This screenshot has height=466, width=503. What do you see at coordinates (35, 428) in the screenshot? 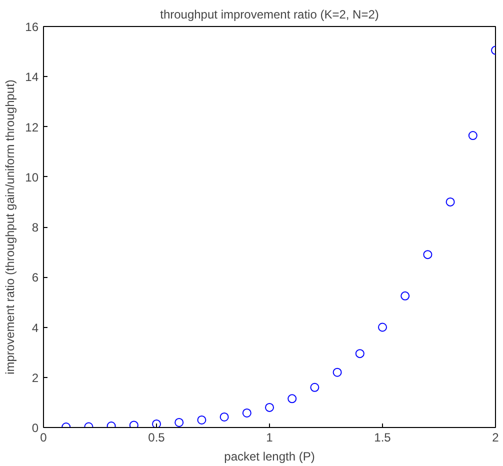
I see `y-tick-label: 0` at bounding box center [35, 428].